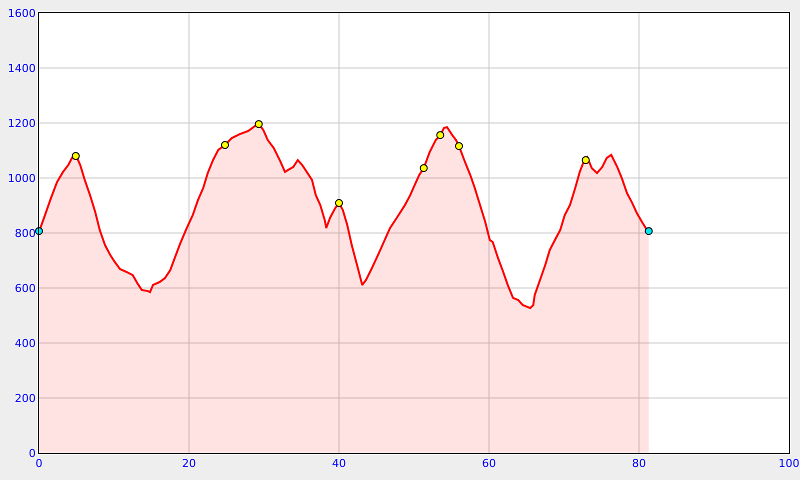 This screenshot has width=800, height=480. What do you see at coordinates (25, 398) in the screenshot?
I see `y-tick-label: 200` at bounding box center [25, 398].